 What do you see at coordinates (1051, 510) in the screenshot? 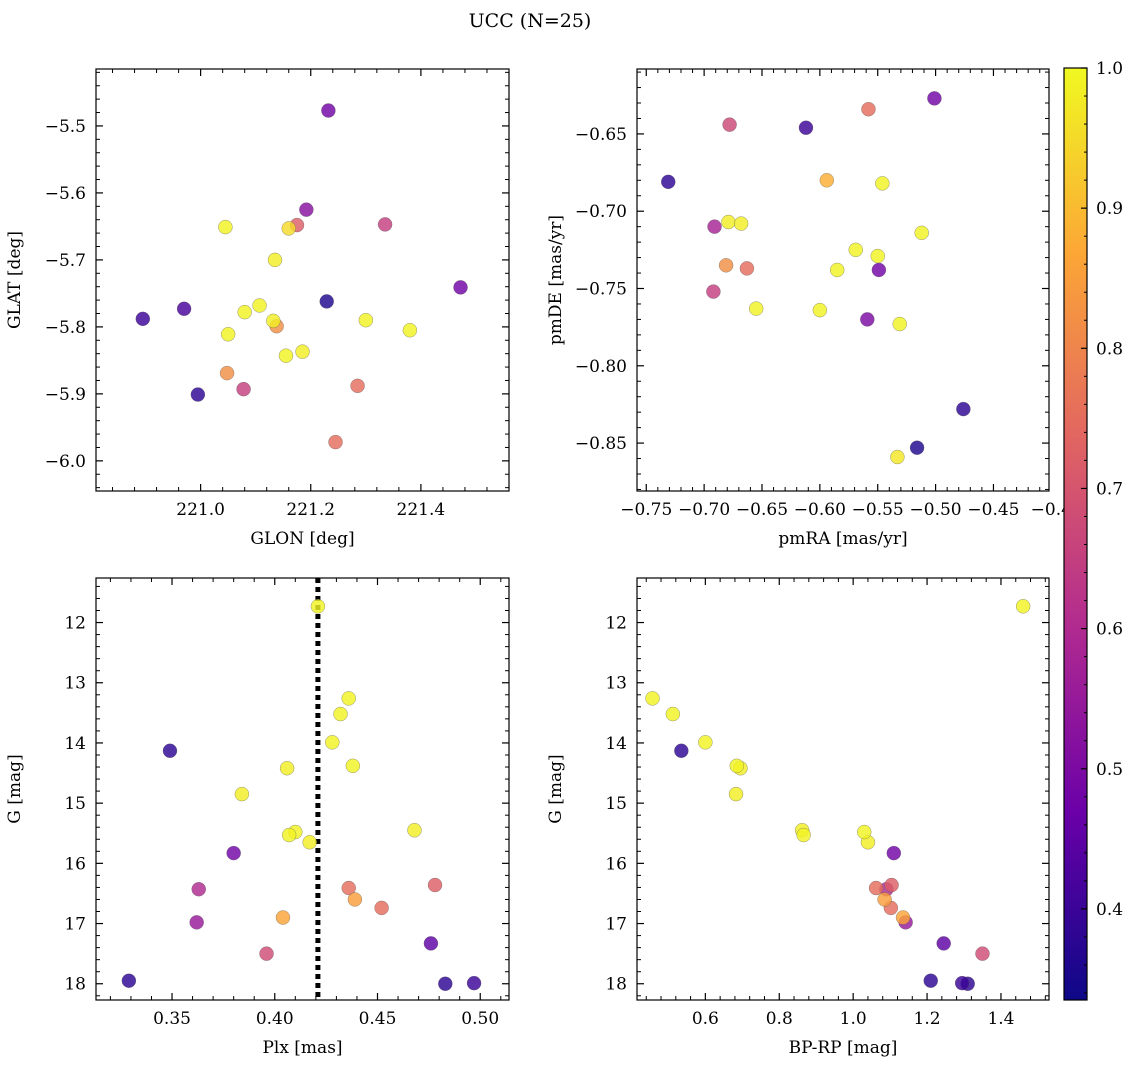
I see `x-tick-label: −0.4` at bounding box center [1051, 510].